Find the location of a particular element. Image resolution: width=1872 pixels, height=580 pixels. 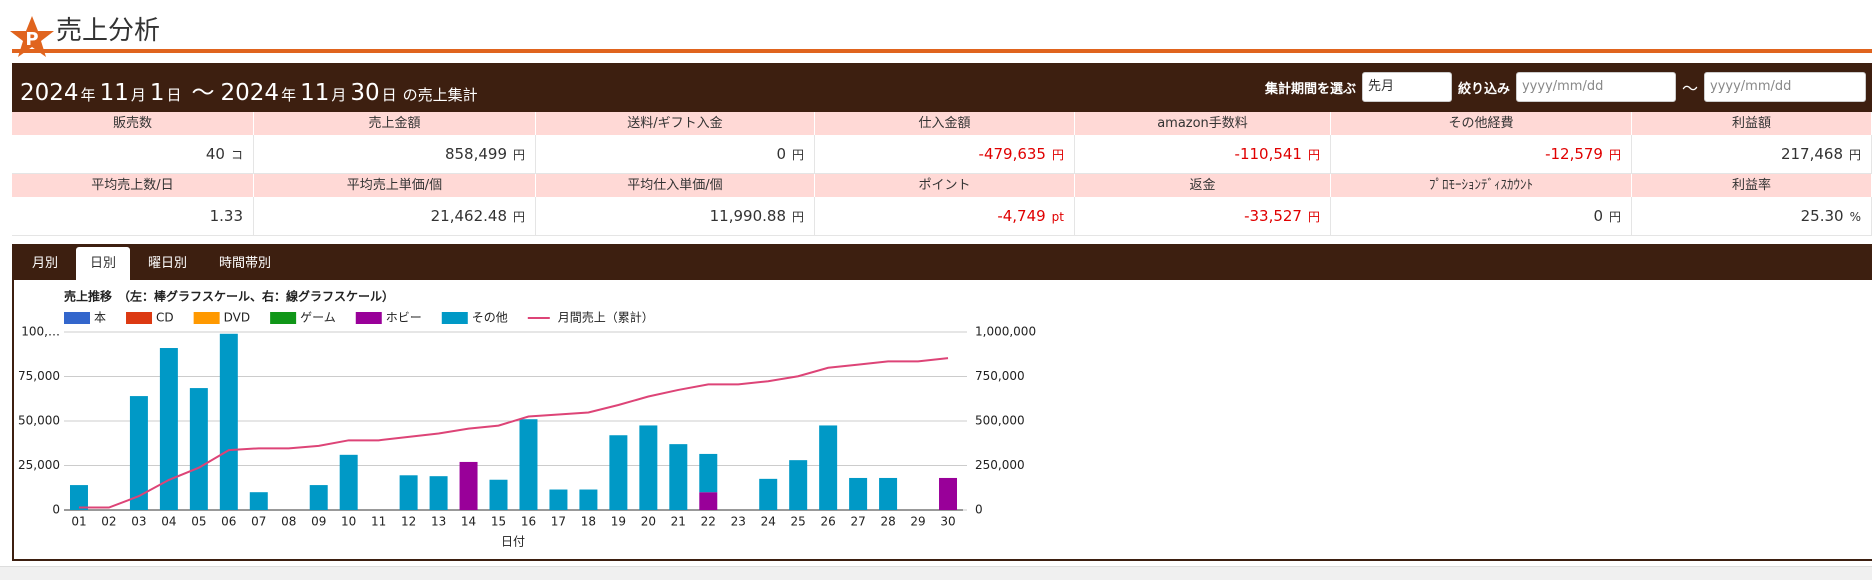

period-part: 日 is located at coordinates (389, 95).